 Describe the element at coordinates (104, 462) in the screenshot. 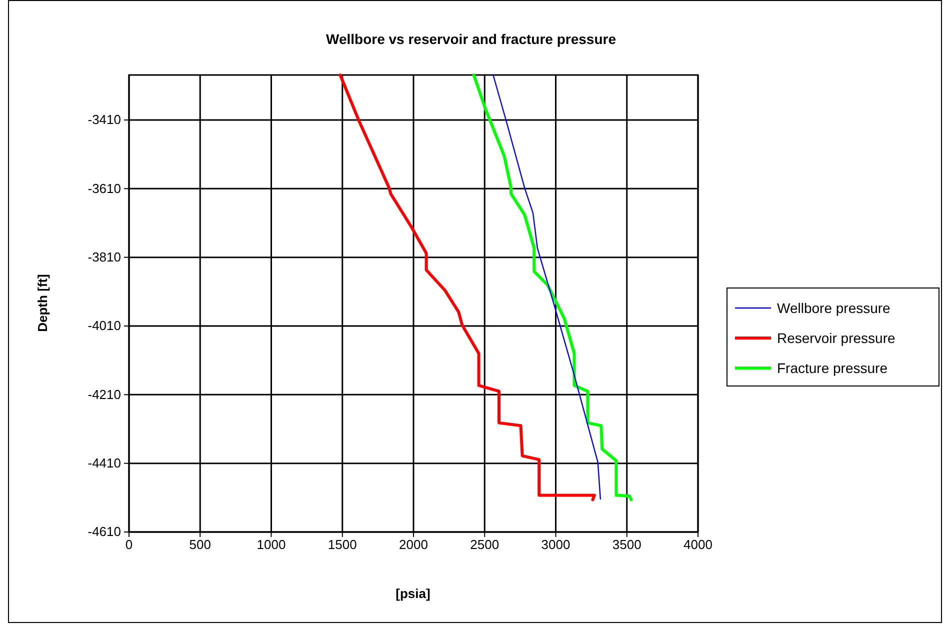

I see `y-tick-label: -4410` at that location.